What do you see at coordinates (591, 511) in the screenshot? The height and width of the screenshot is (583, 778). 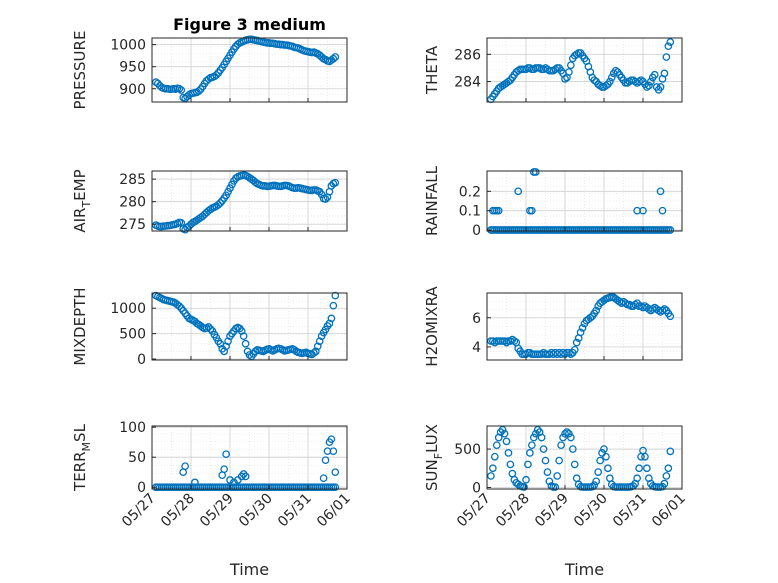 I see `x-tick-label: 05/30` at bounding box center [591, 511].